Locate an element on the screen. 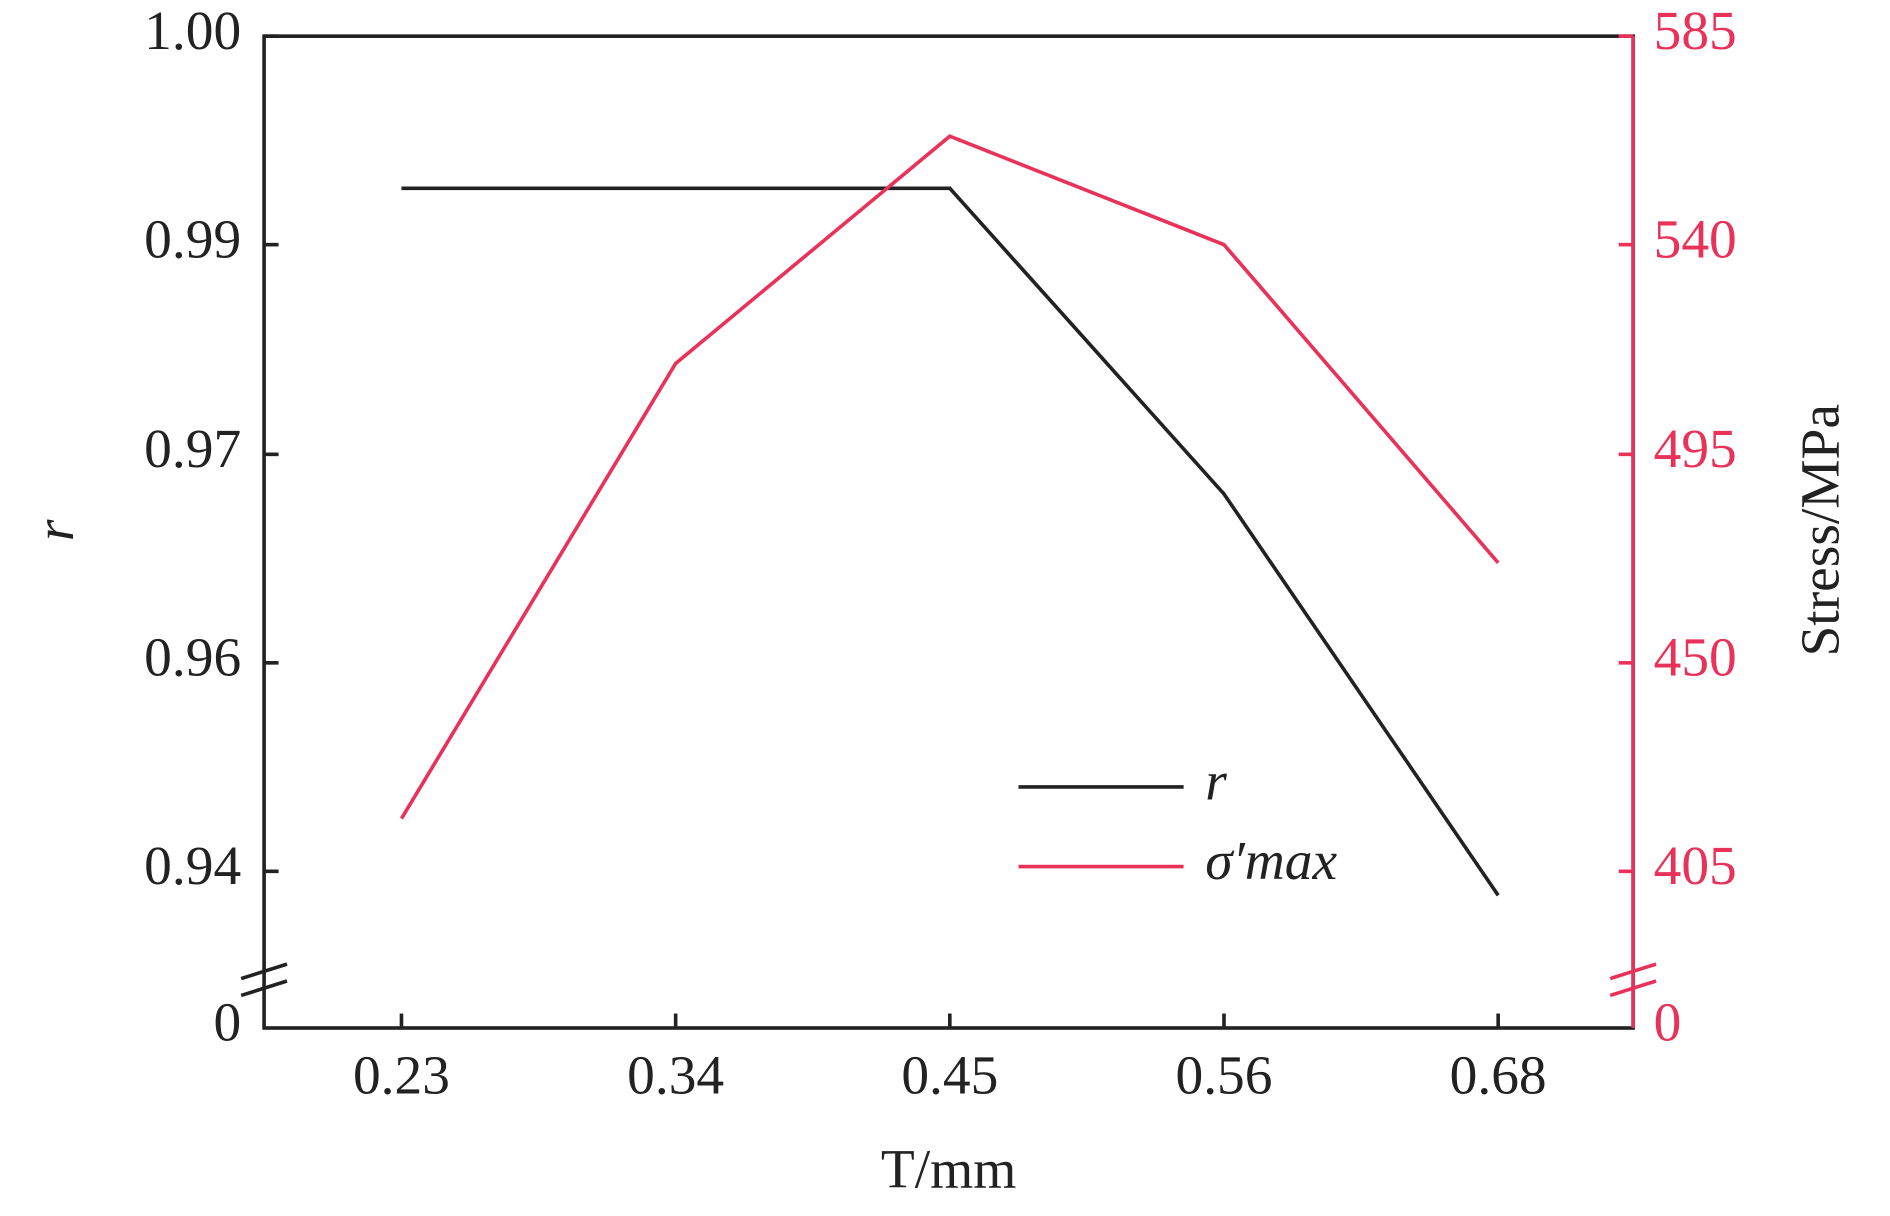  y2-tick-label: 450 is located at coordinates (1695, 657).